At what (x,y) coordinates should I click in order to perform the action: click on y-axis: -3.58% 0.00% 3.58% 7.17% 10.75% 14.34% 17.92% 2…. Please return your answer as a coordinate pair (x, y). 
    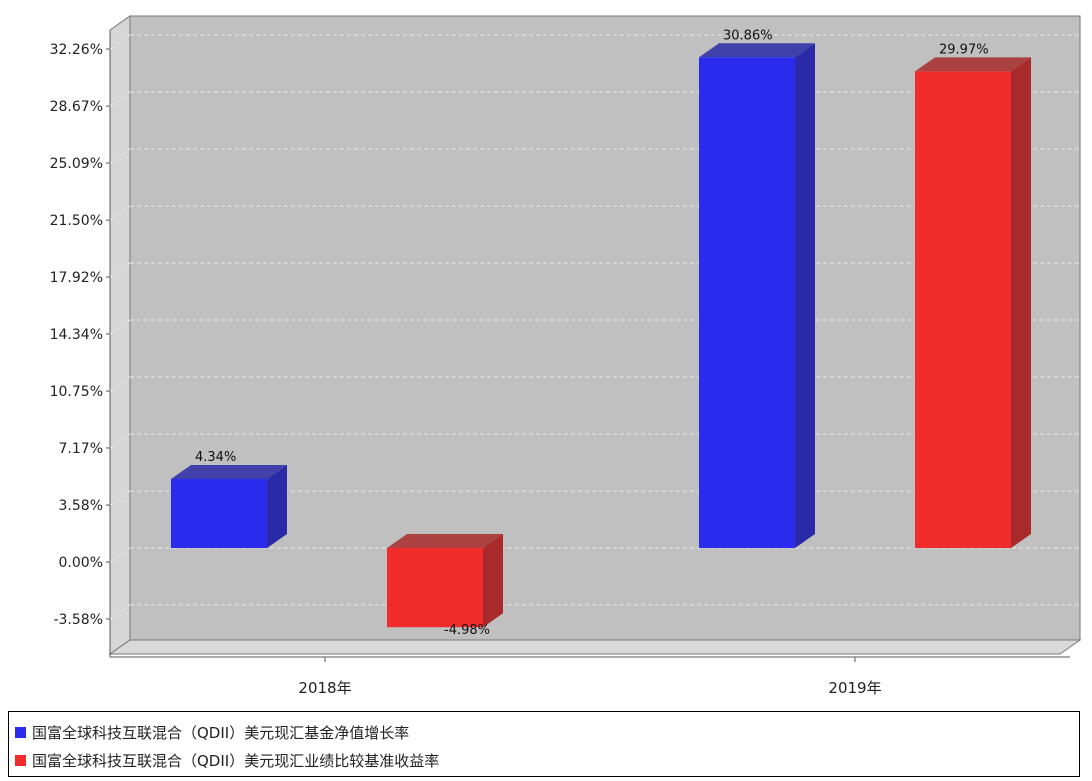
    Looking at the image, I should click on (80, 335).